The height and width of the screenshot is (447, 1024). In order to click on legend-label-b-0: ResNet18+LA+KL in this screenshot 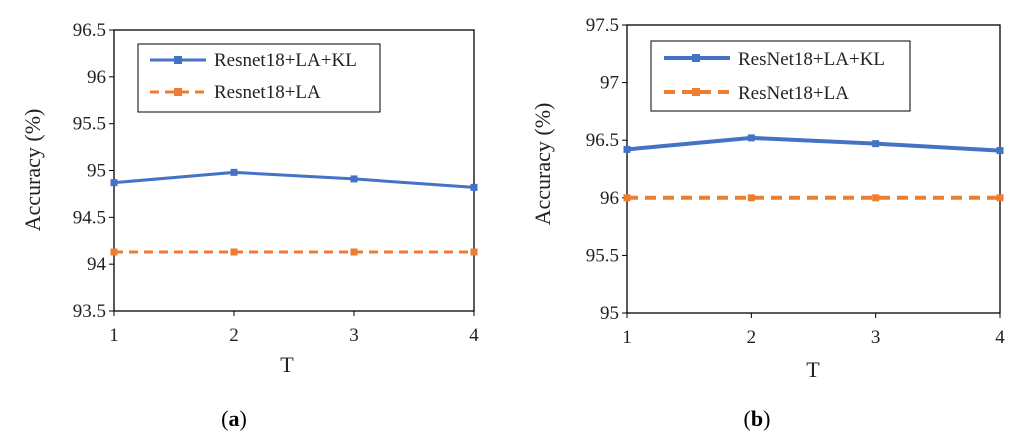, I will do `click(811, 59)`.